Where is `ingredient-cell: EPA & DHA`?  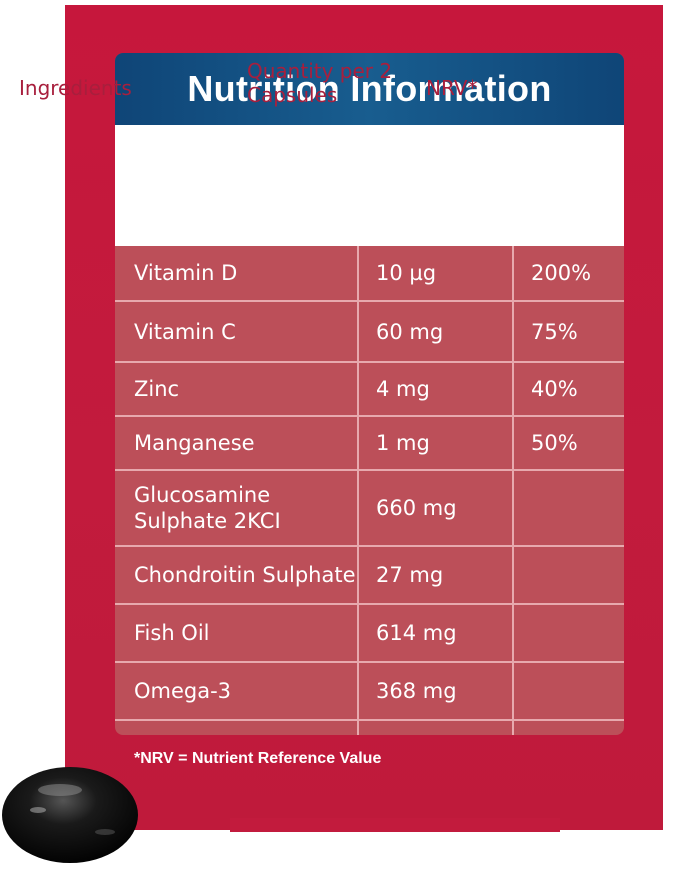 ingredient-cell: EPA & DHA is located at coordinates (236, 728).